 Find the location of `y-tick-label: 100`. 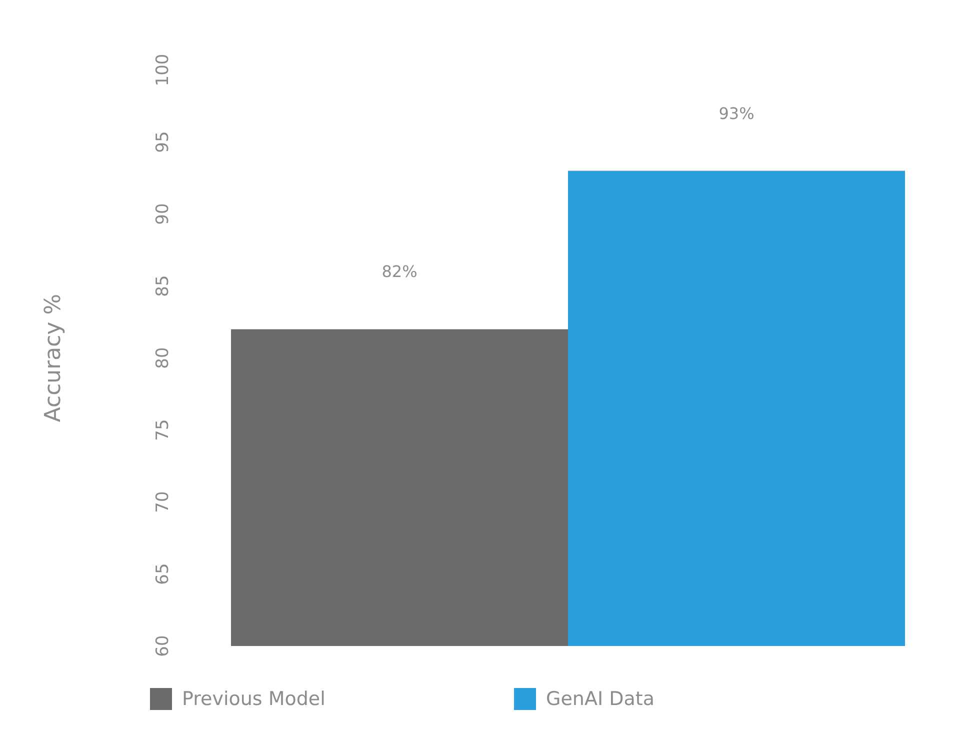

y-tick-label: 100 is located at coordinates (163, 70).